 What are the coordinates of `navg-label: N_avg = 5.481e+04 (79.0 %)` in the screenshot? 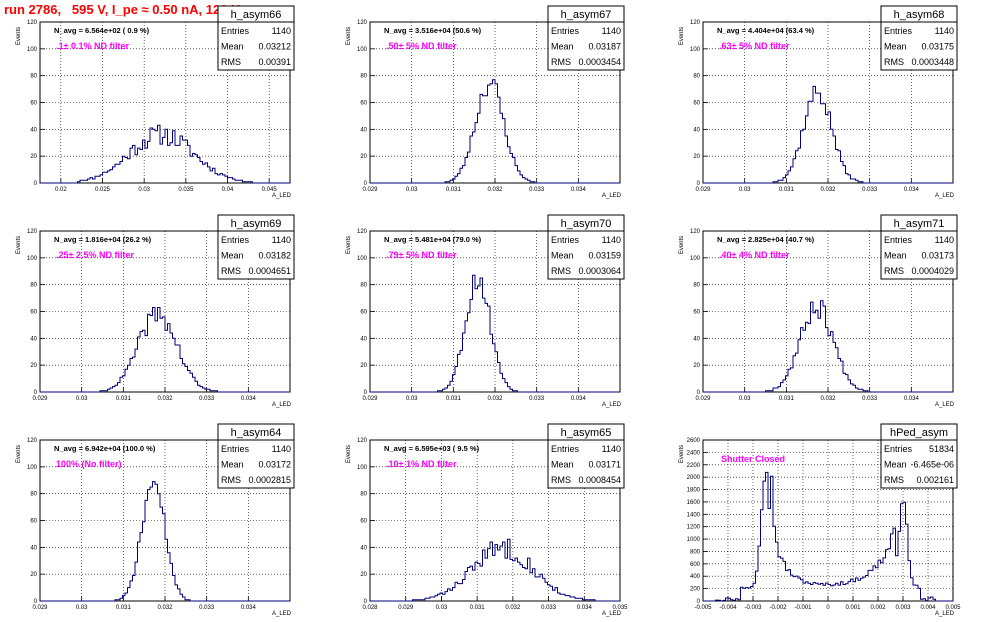 It's located at (433, 239).